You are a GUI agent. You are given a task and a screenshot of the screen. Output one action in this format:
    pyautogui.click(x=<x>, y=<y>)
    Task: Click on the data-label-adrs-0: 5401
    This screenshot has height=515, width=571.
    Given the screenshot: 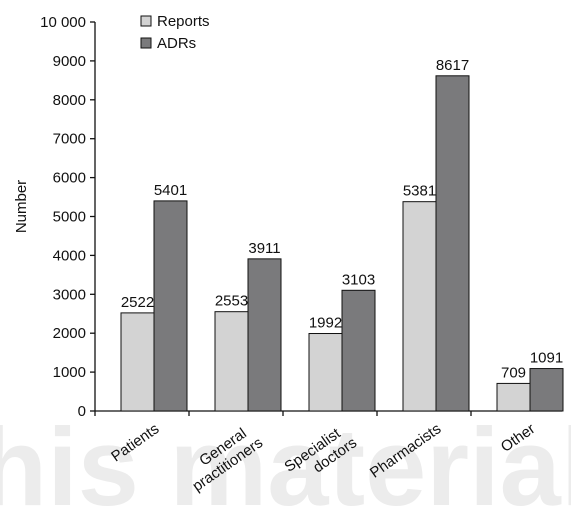 What is the action you would take?
    pyautogui.click(x=170, y=190)
    